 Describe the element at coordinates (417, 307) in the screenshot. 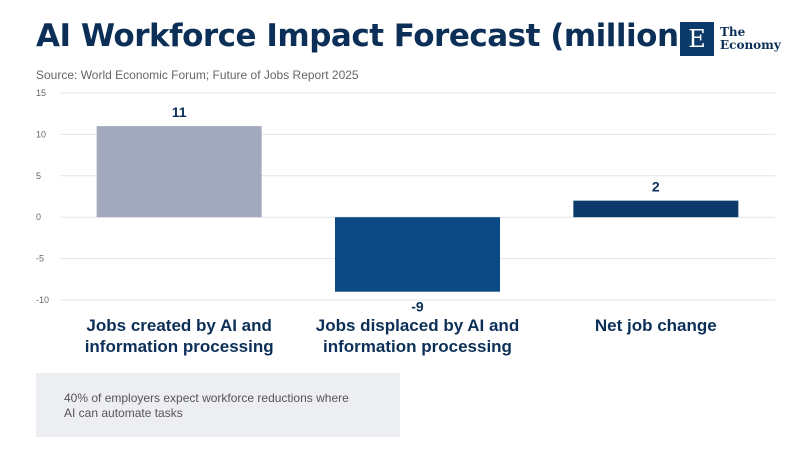

I see `data-label: -9` at that location.